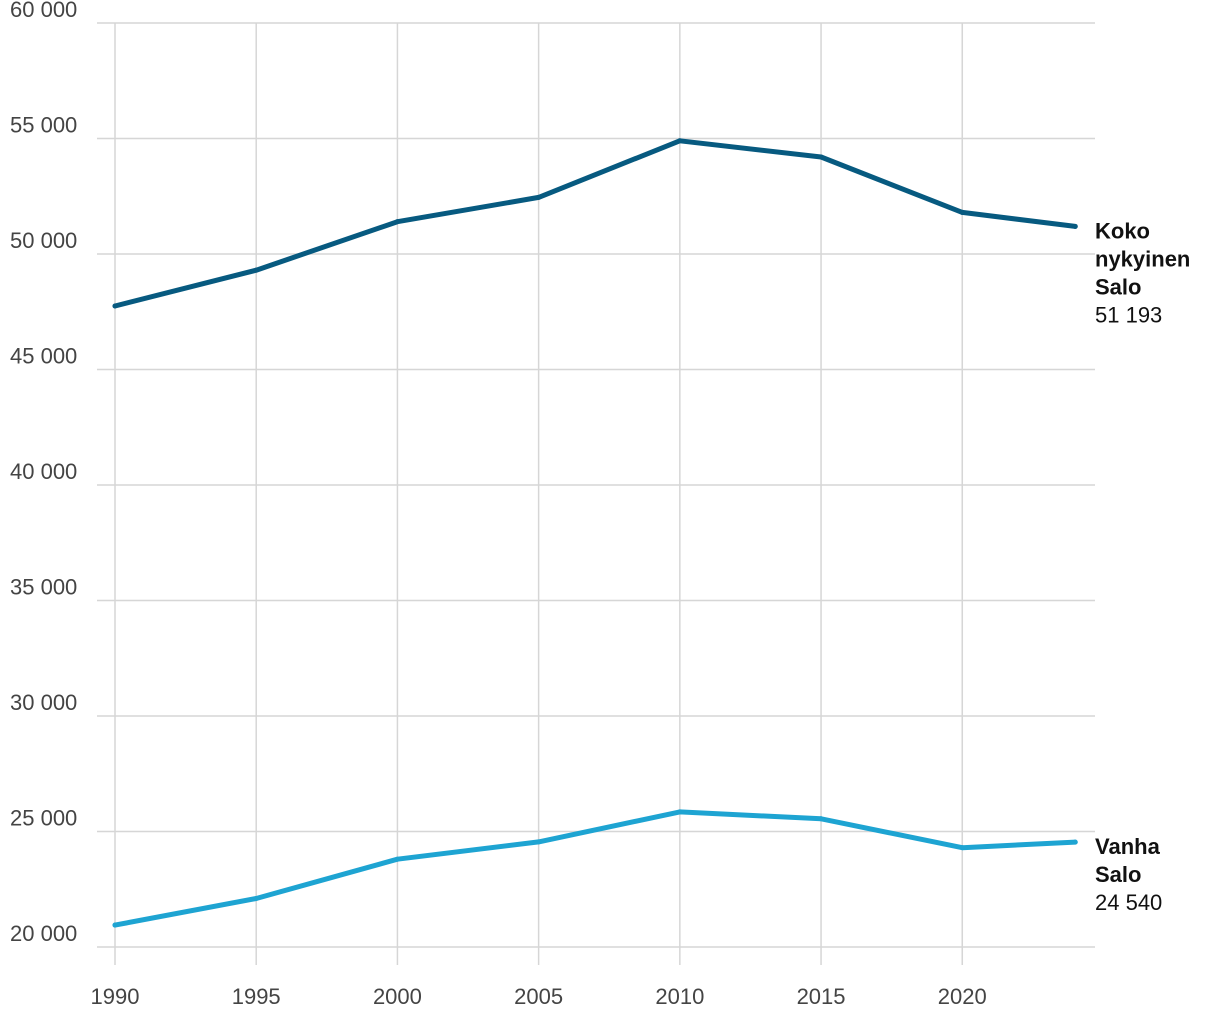 The image size is (1220, 1020). What do you see at coordinates (1142, 566) in the screenshot?
I see `series-end-labels: Koko nykyinen Salo 51 193 Vanha Salo 24 540` at bounding box center [1142, 566].